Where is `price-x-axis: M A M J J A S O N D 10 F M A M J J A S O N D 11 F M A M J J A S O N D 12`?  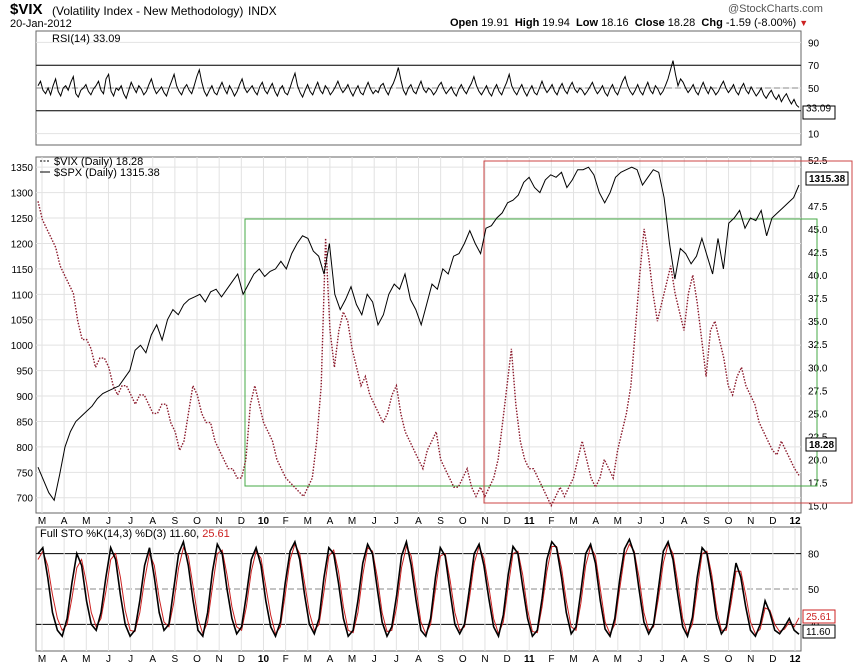
price-x-axis: M A M J J A S O N D 10 F M A M J J A S O N D 11 F M A M J J A S O N D 12 is located at coordinates (419, 521).